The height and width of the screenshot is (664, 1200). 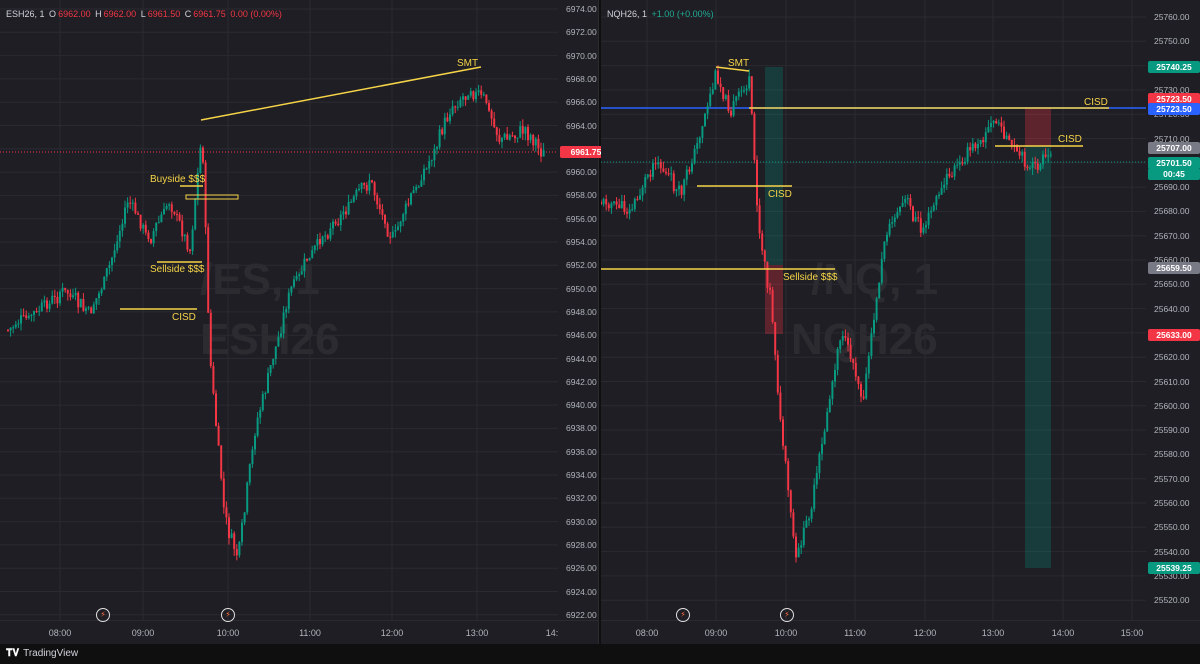 What do you see at coordinates (25, 14) in the screenshot?
I see `symbol-label: ESH26, 1` at bounding box center [25, 14].